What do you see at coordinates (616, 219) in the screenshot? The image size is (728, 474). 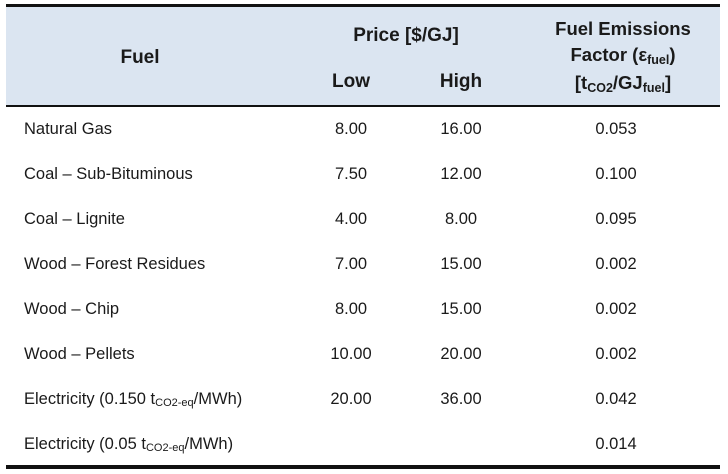 I see `cell-emissions-factor: 0.095` at bounding box center [616, 219].